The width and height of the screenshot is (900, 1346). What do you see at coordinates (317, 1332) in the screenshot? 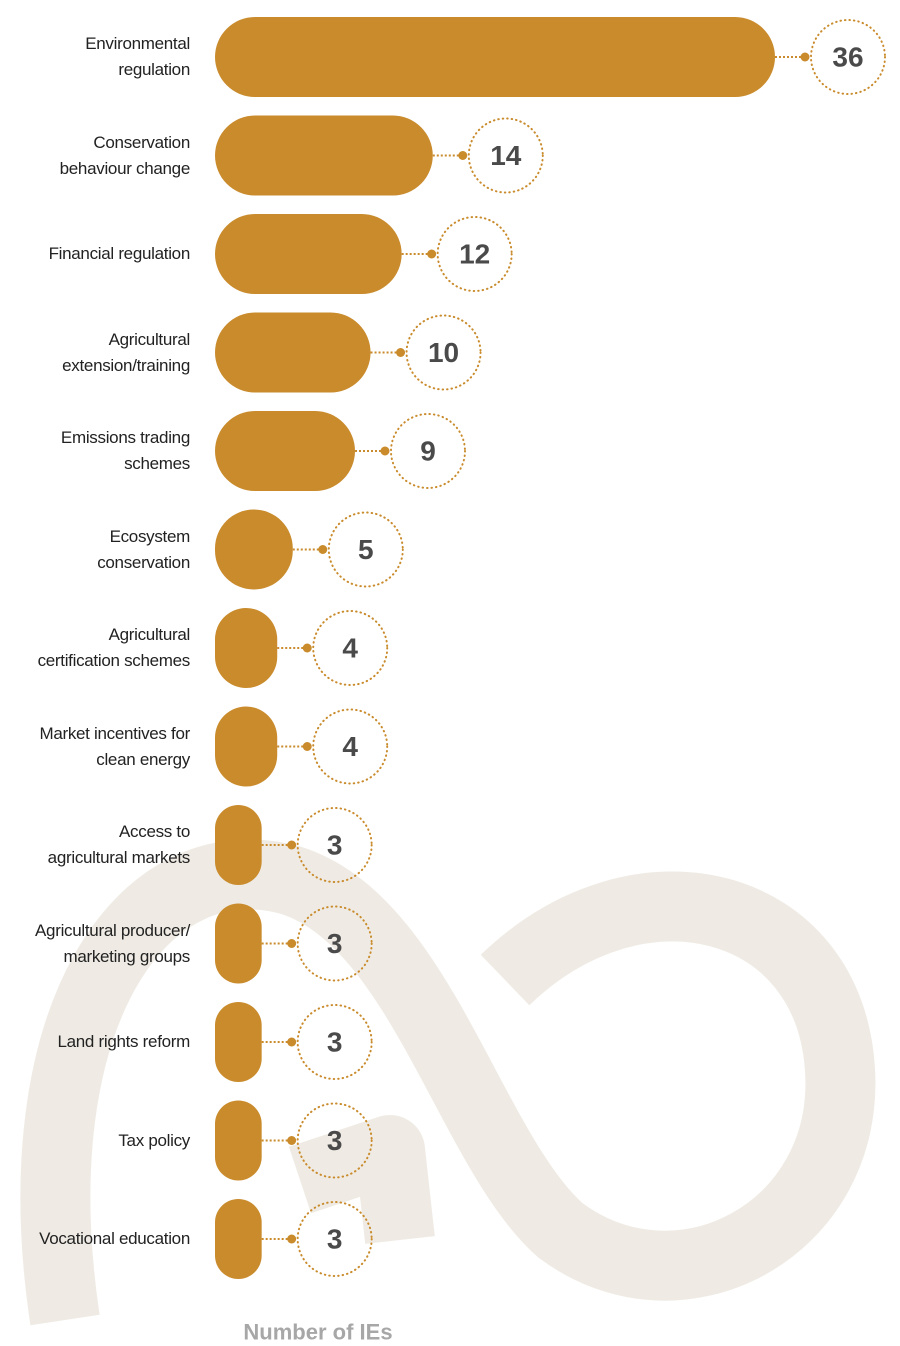
I see `x-axis-label: Number of IEs` at bounding box center [317, 1332].